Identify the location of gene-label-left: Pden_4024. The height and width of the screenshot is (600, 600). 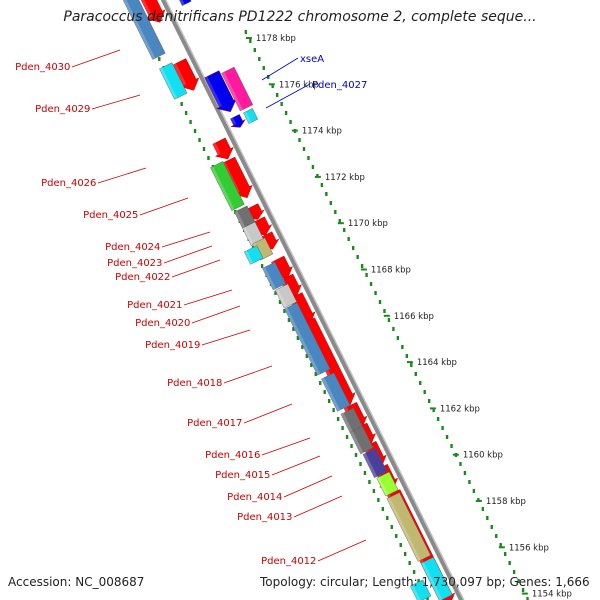
(132, 247).